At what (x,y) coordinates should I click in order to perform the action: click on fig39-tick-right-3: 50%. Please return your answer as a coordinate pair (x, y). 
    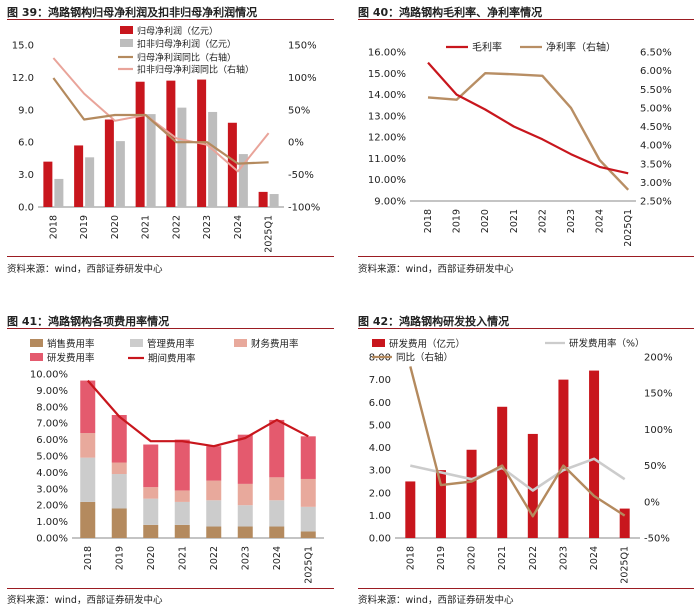
    Looking at the image, I should click on (299, 110).